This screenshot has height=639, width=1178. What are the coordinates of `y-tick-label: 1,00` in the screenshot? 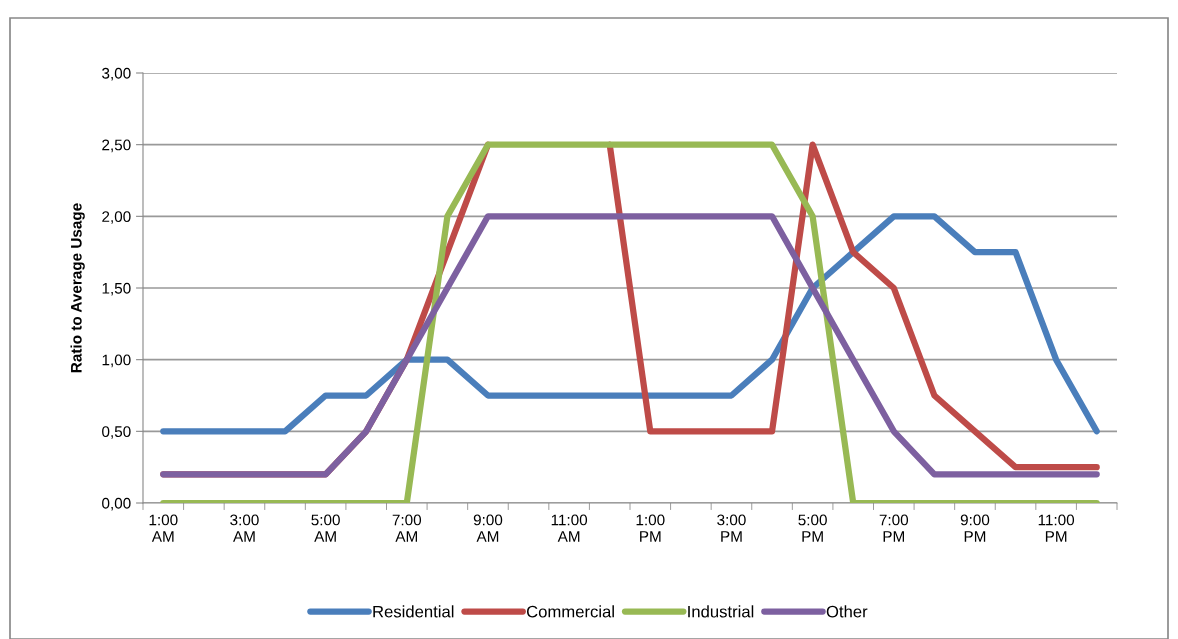 It's located at (116, 361).